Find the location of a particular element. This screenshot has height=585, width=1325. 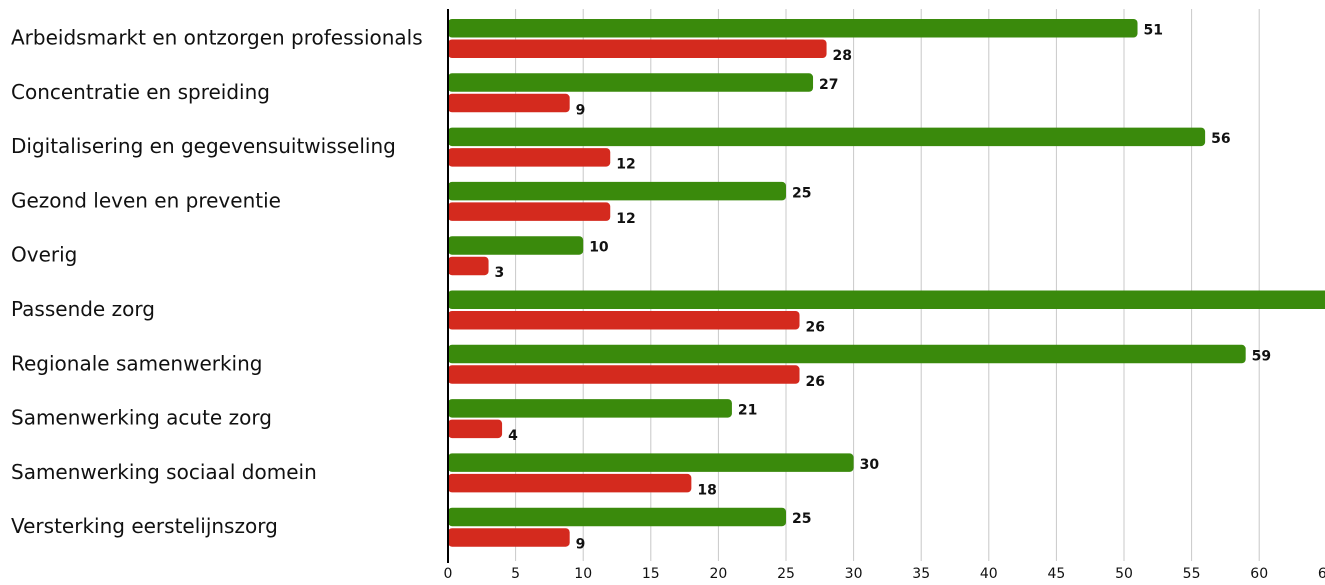

x-tick-label: 0 is located at coordinates (448, 573).